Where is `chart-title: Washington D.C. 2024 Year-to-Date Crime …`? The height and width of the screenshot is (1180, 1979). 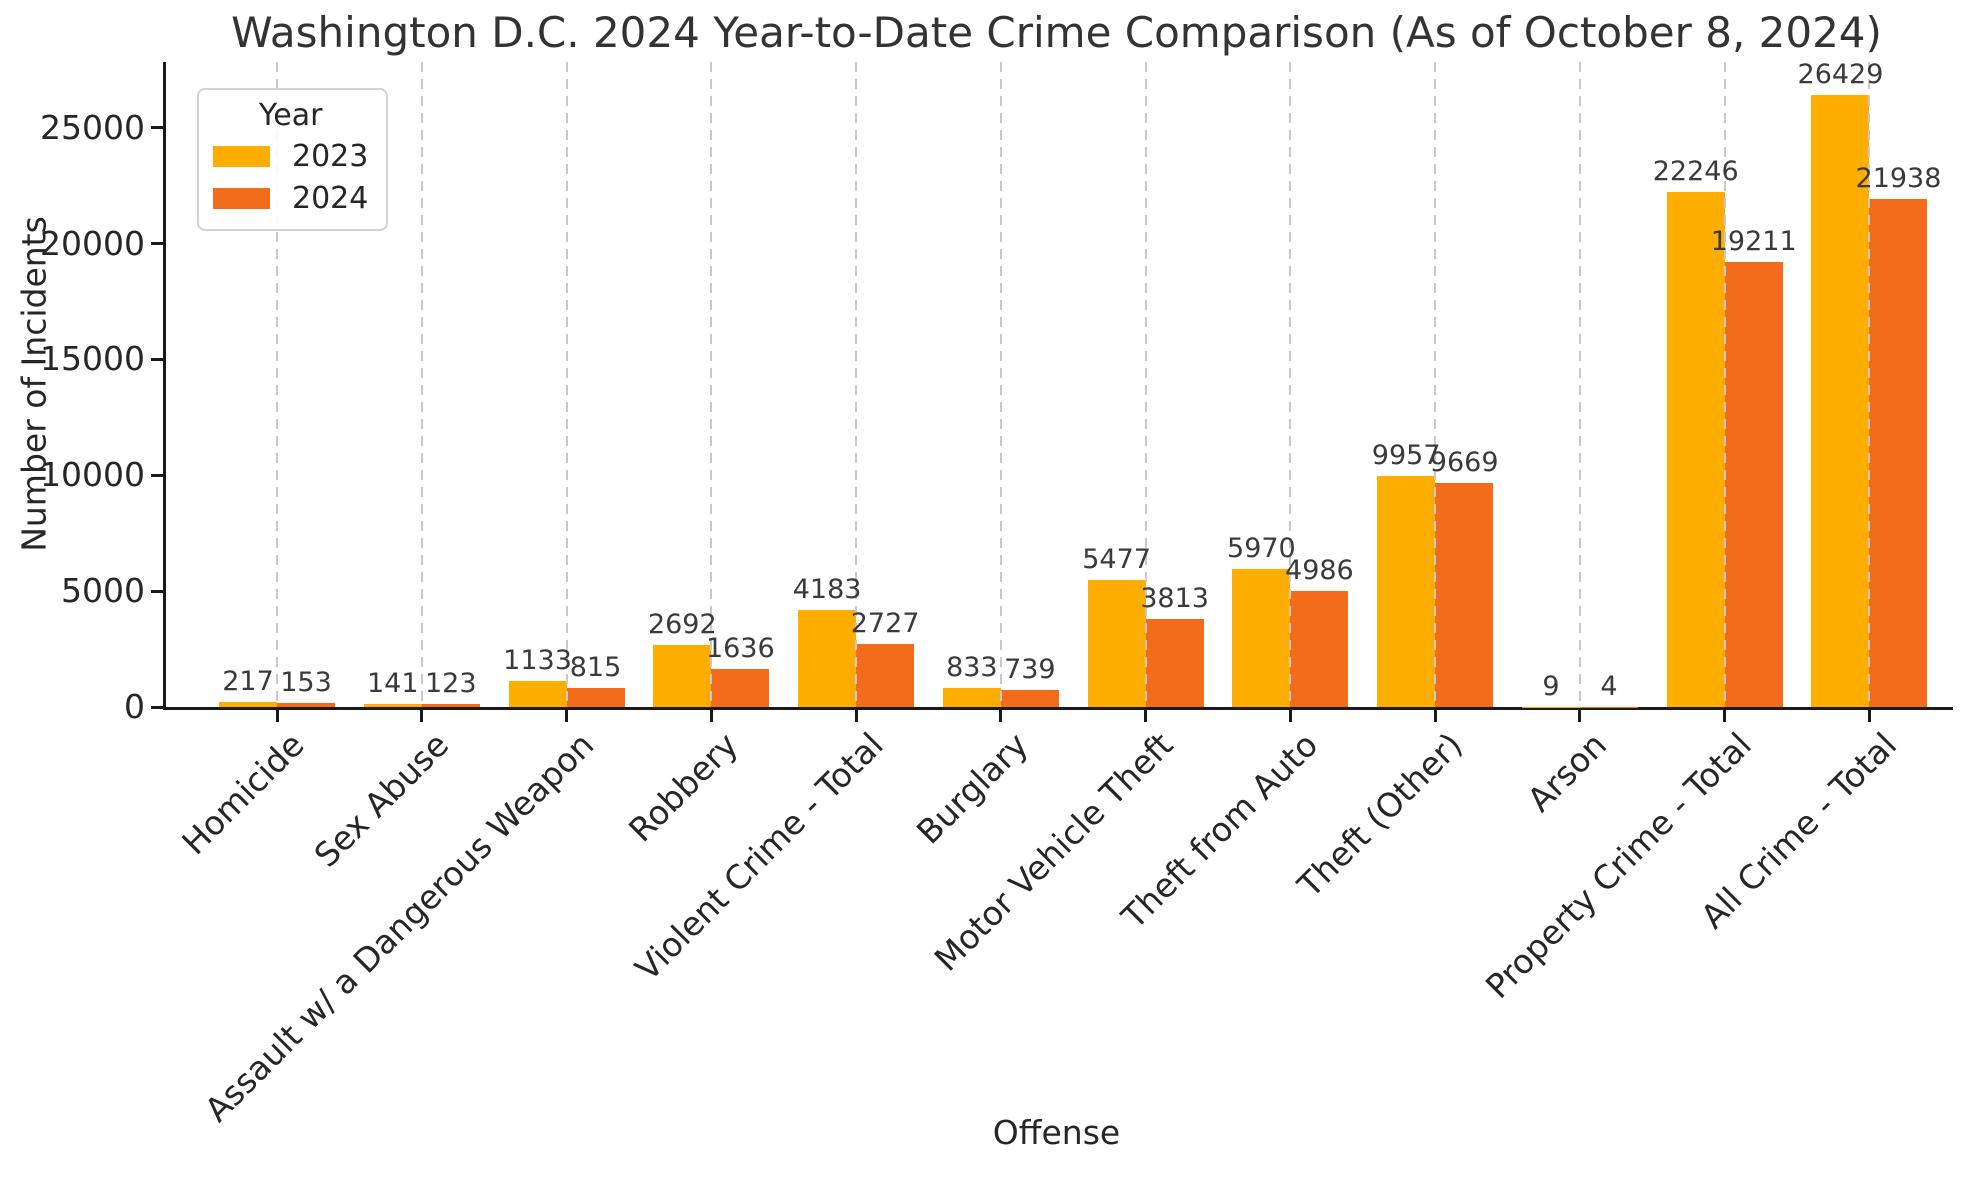
chart-title: Washington D.C. 2024 Year-to-Date Crime … is located at coordinates (1056, 32).